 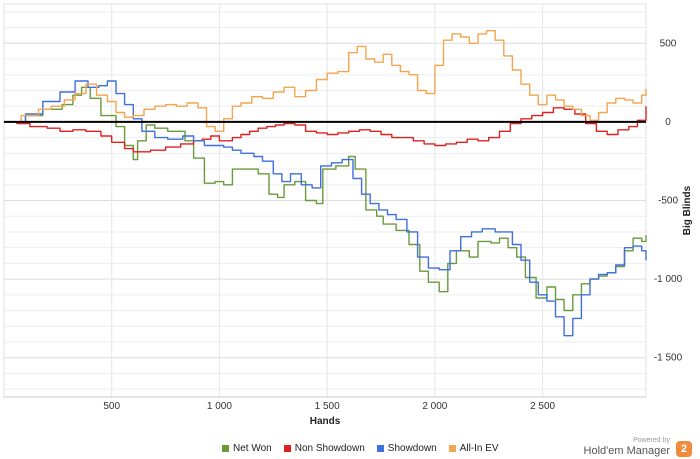 What do you see at coordinates (434, 406) in the screenshot?
I see `x-tick-label: 2 000` at bounding box center [434, 406].